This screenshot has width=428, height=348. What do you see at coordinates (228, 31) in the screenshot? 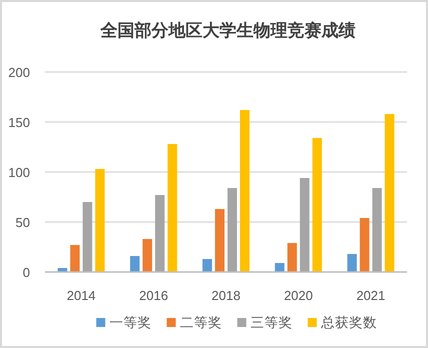
I see `title: 全国部分地区大学生物理竞赛成绩` at bounding box center [228, 31].